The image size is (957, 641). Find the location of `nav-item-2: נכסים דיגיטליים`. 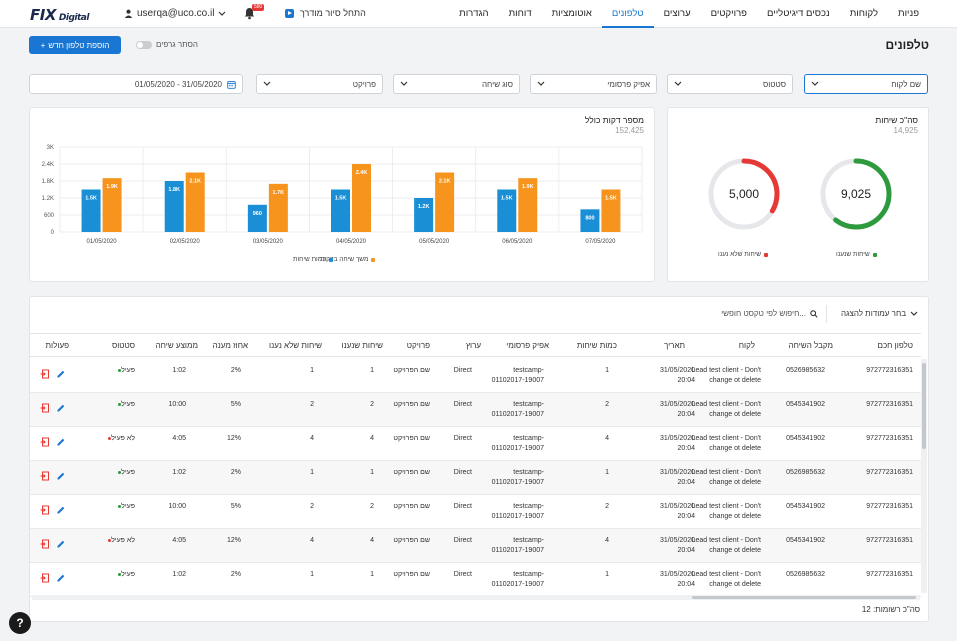

nav-item-2: נכסים דיגיטליים is located at coordinates (798, 13).